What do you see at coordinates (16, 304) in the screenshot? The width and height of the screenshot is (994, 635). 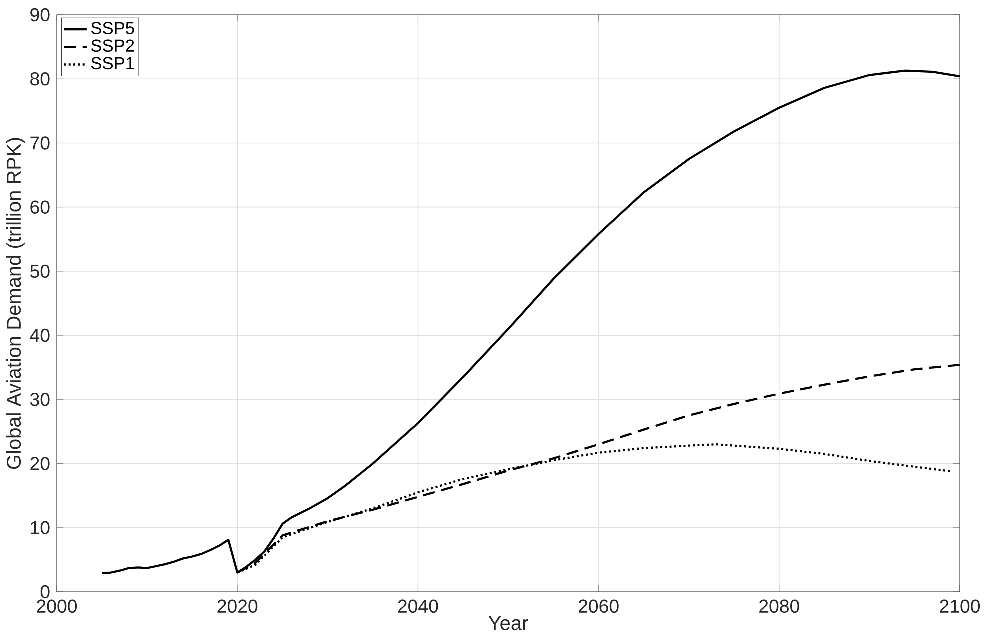 I see `y-axis-title: Global Aviation Demand (trillion RPK)` at bounding box center [16, 304].